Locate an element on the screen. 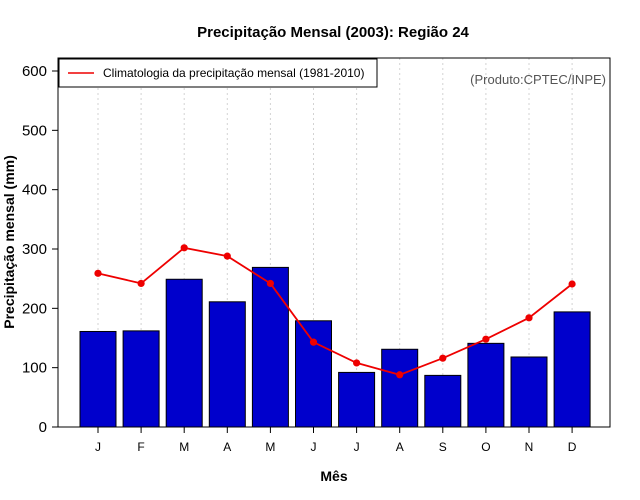  product-credit: (Produto:CPTEC/INPE) is located at coordinates (538, 79).